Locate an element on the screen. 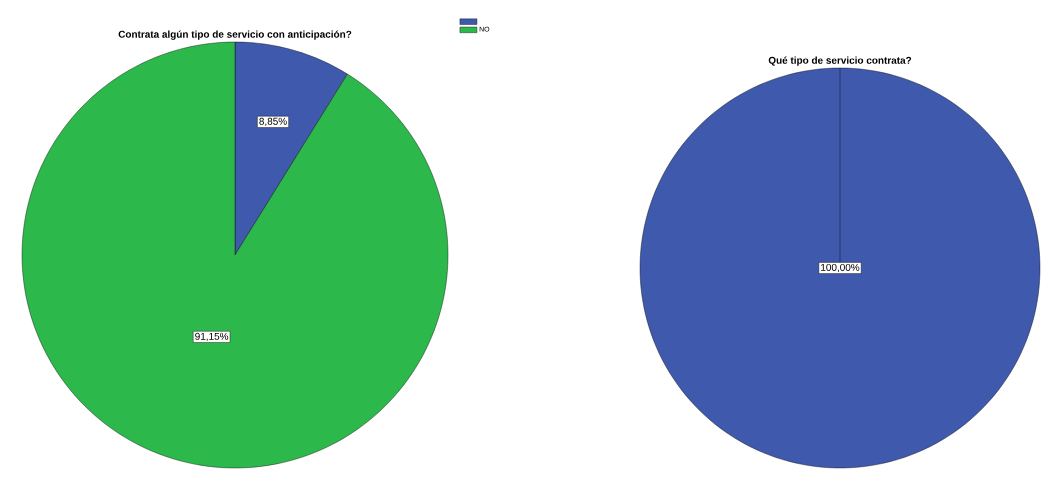 This screenshot has height=480, width=1050. data-label: 8,85% is located at coordinates (273, 121).